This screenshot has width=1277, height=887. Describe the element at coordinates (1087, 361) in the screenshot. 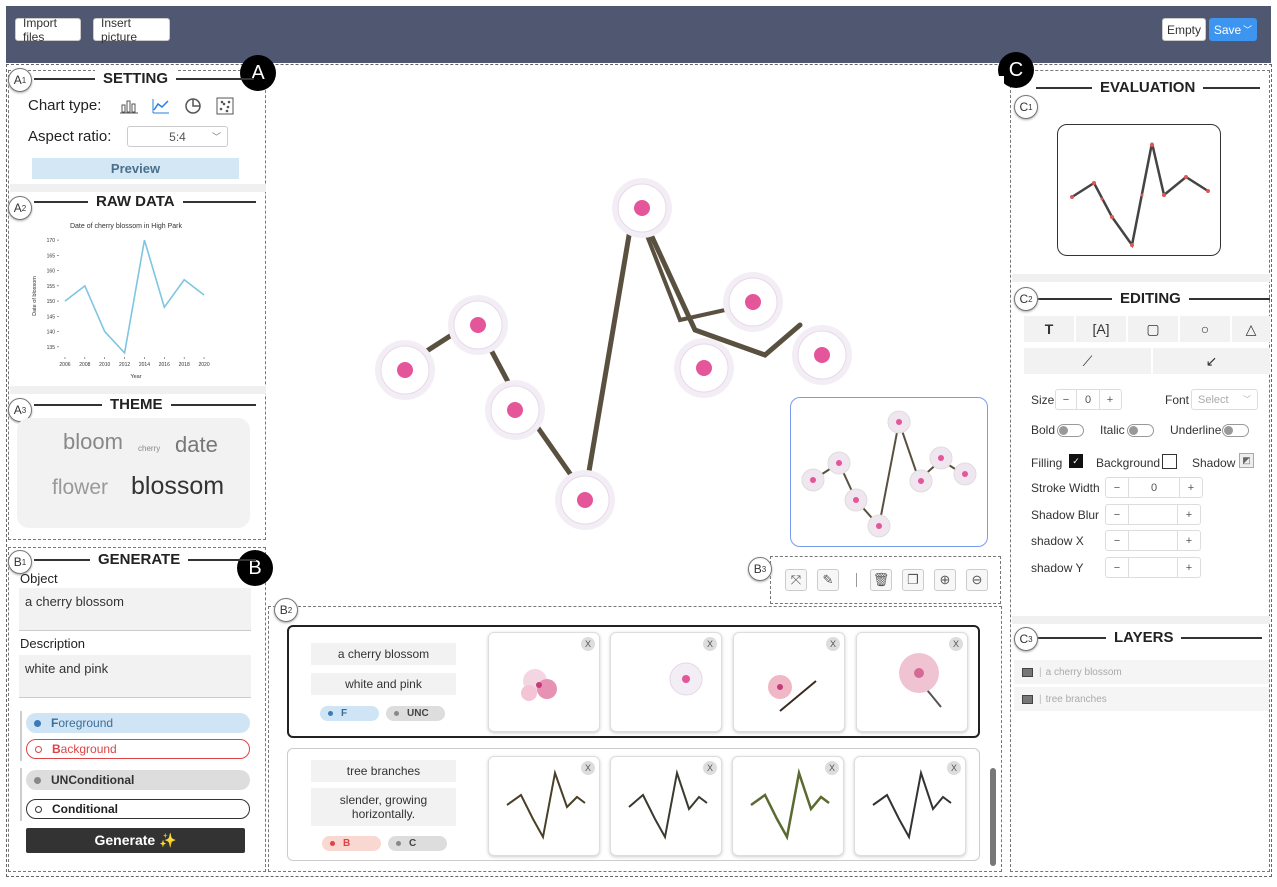

I see `line-tool-icon: ⟋` at that location.